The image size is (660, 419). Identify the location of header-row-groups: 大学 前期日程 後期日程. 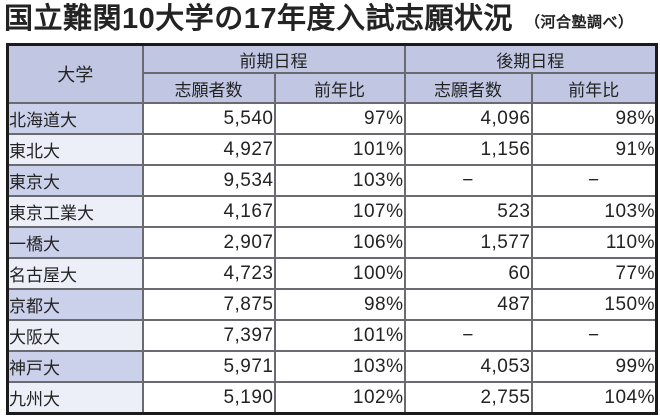
(332, 73).